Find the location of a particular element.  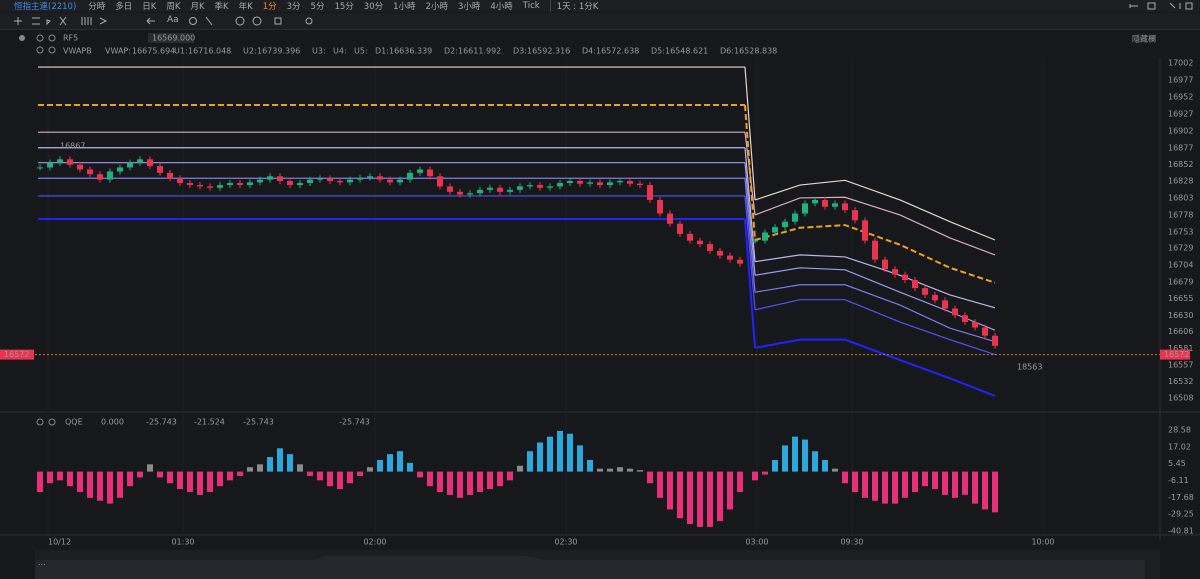

x-tick-label: 09:30 is located at coordinates (851, 542).